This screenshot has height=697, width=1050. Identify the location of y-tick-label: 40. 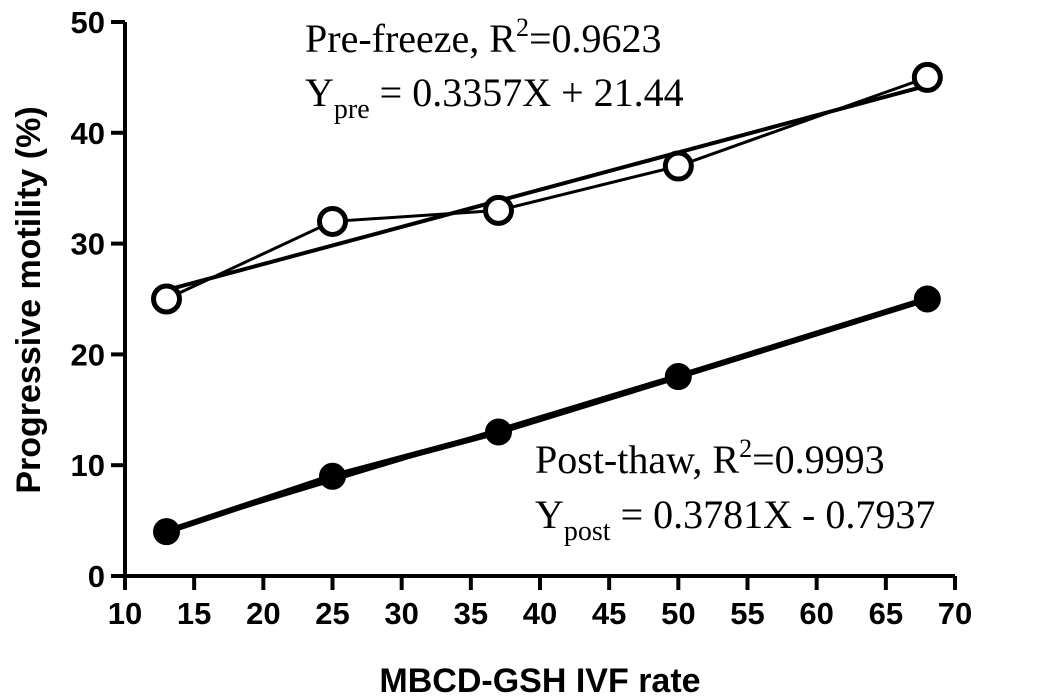
(88, 133).